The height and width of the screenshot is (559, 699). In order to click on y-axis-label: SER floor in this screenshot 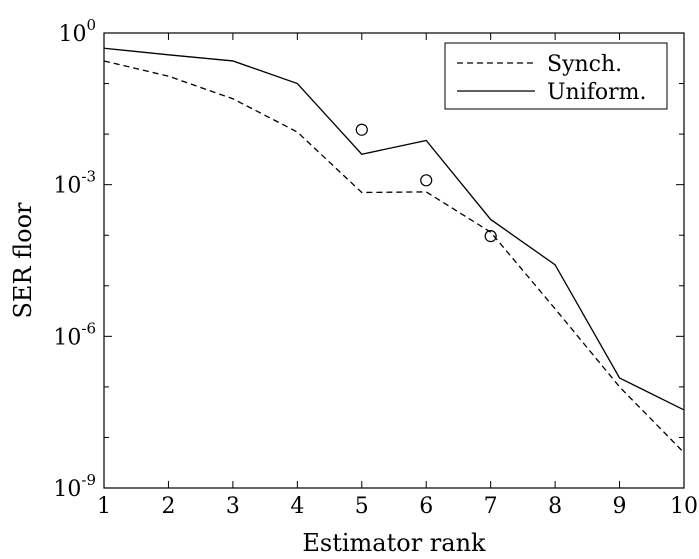, I will do `click(23, 260)`.